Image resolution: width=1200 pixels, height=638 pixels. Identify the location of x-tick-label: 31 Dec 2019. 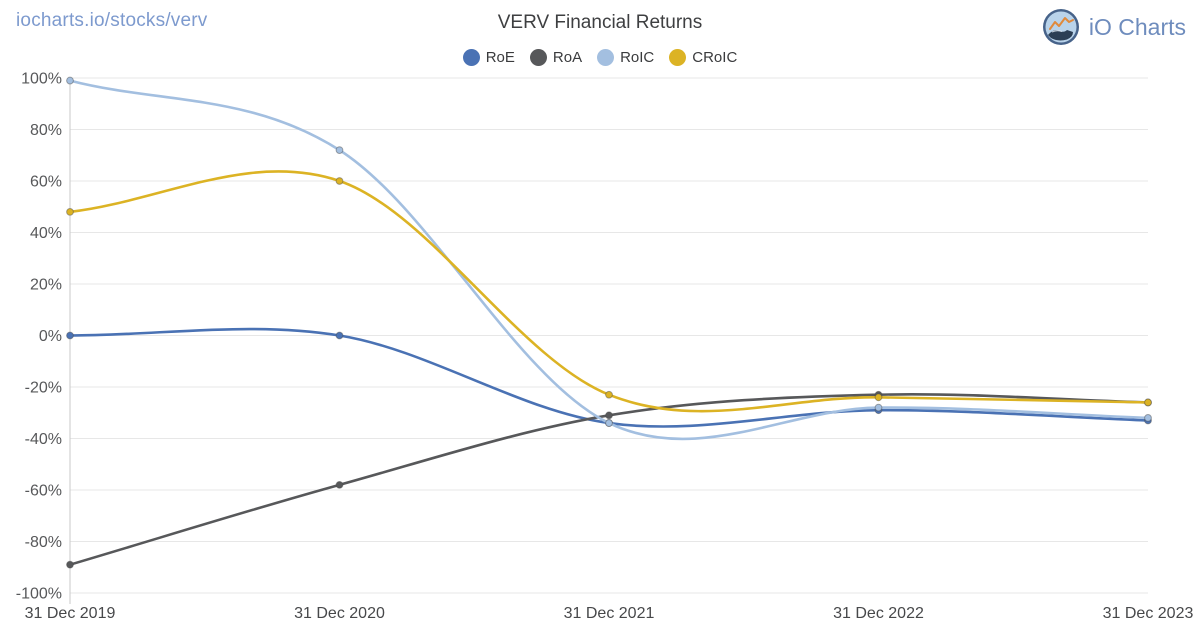
(70, 613).